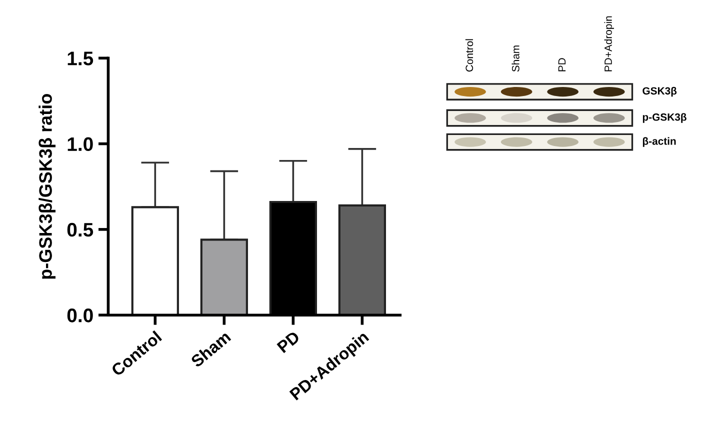  I want to click on text: p-GSK3β, so click(664, 118).